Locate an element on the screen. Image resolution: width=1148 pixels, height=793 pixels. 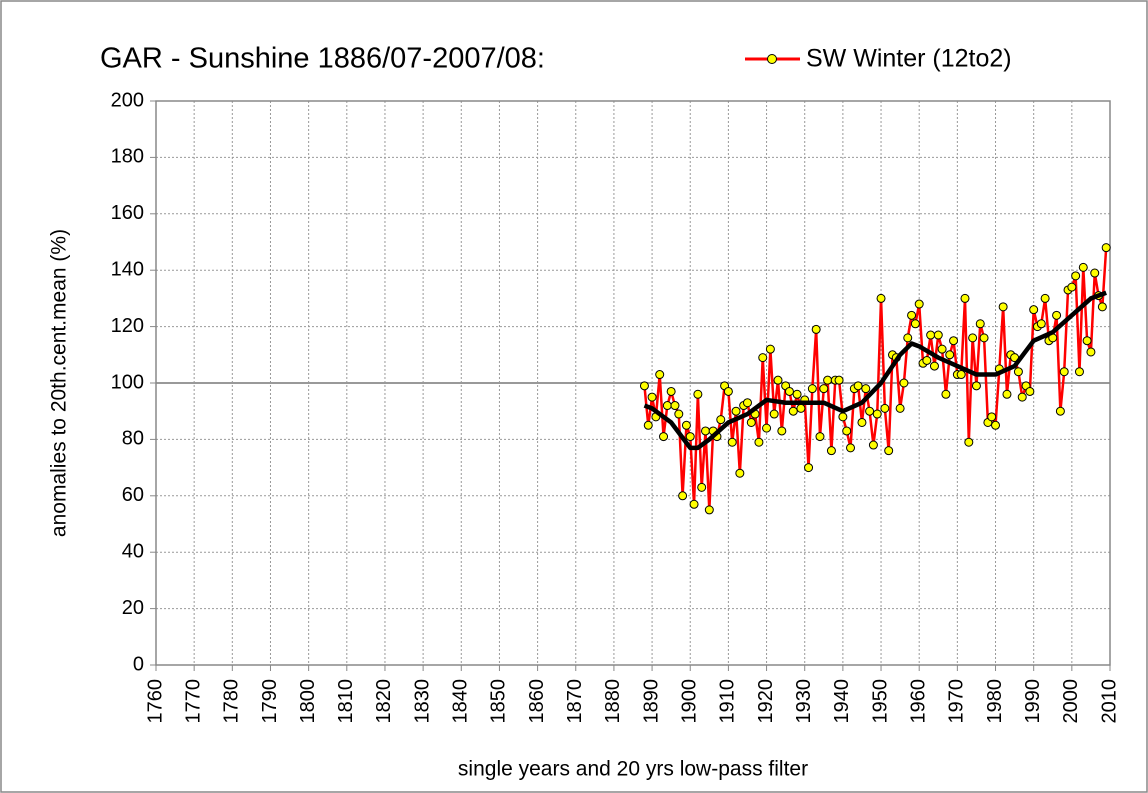
y-axis-label: anomalies to 20th.cent.mean (%) is located at coordinates (59, 383).